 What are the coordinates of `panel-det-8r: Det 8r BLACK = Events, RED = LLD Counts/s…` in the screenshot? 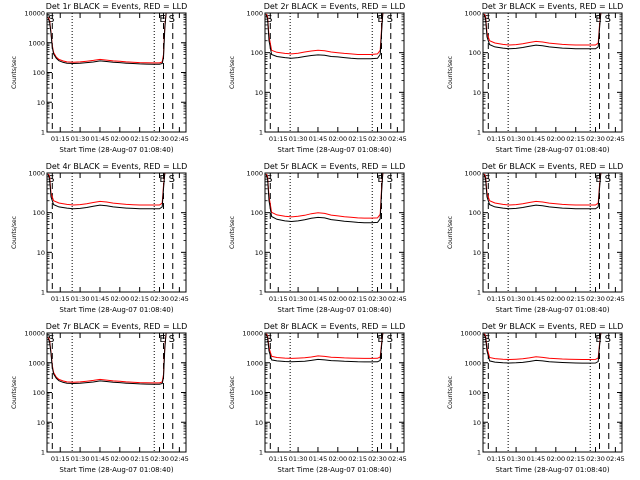 It's located at (318, 398).